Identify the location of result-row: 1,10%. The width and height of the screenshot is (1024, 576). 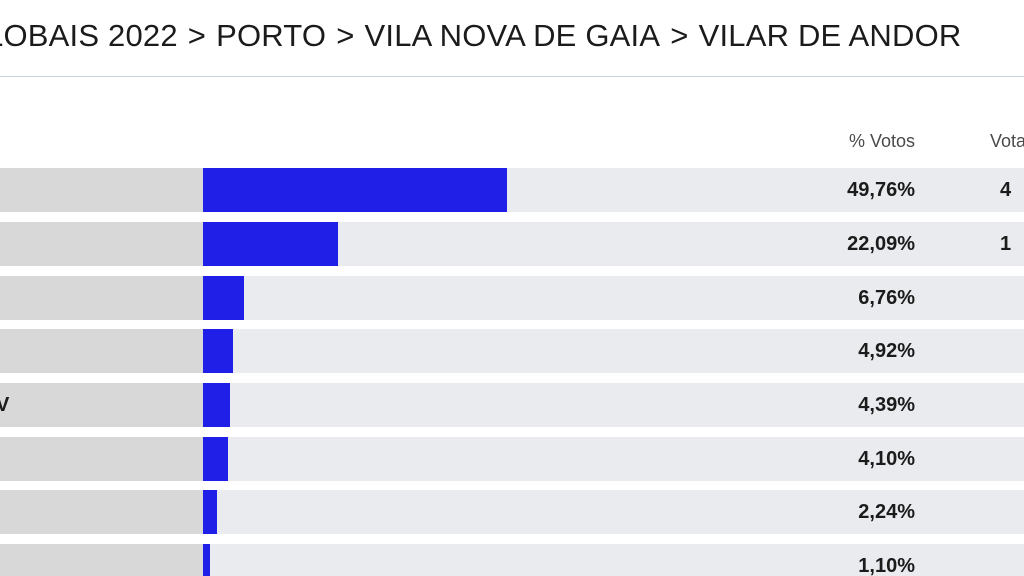
(512, 560).